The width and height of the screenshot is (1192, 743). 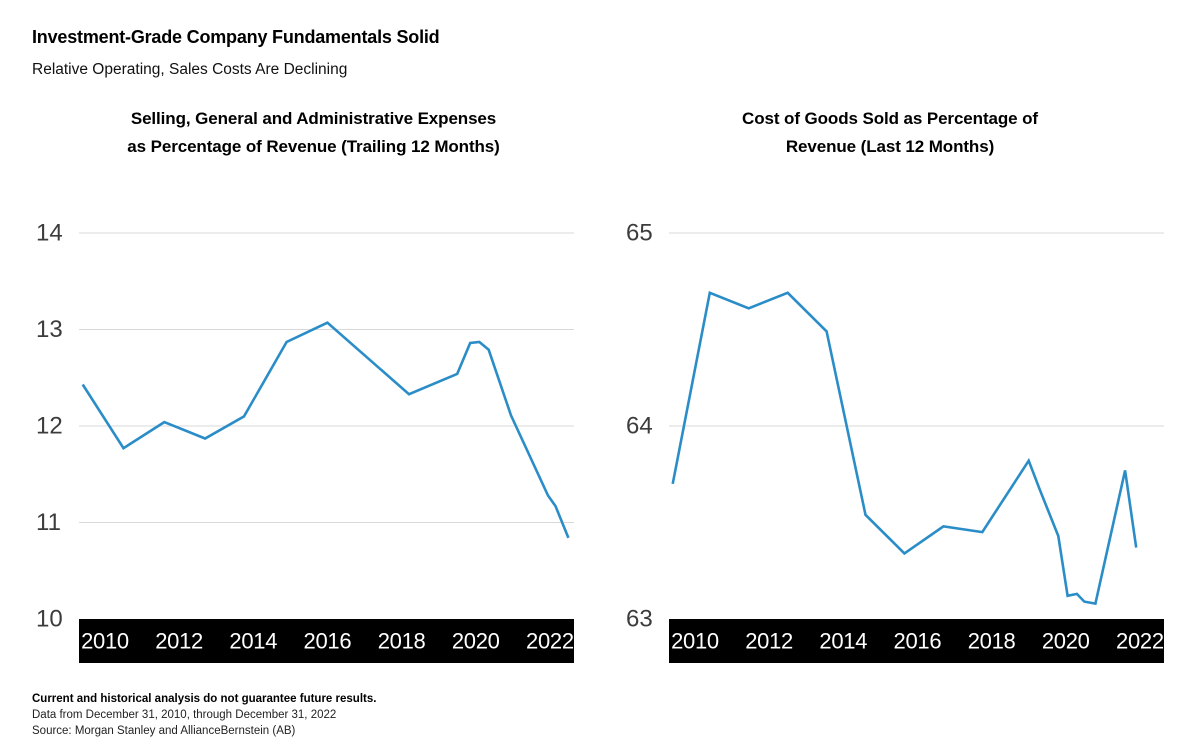 What do you see at coordinates (48, 522) in the screenshot?
I see `y-axis-tick-label: 11` at bounding box center [48, 522].